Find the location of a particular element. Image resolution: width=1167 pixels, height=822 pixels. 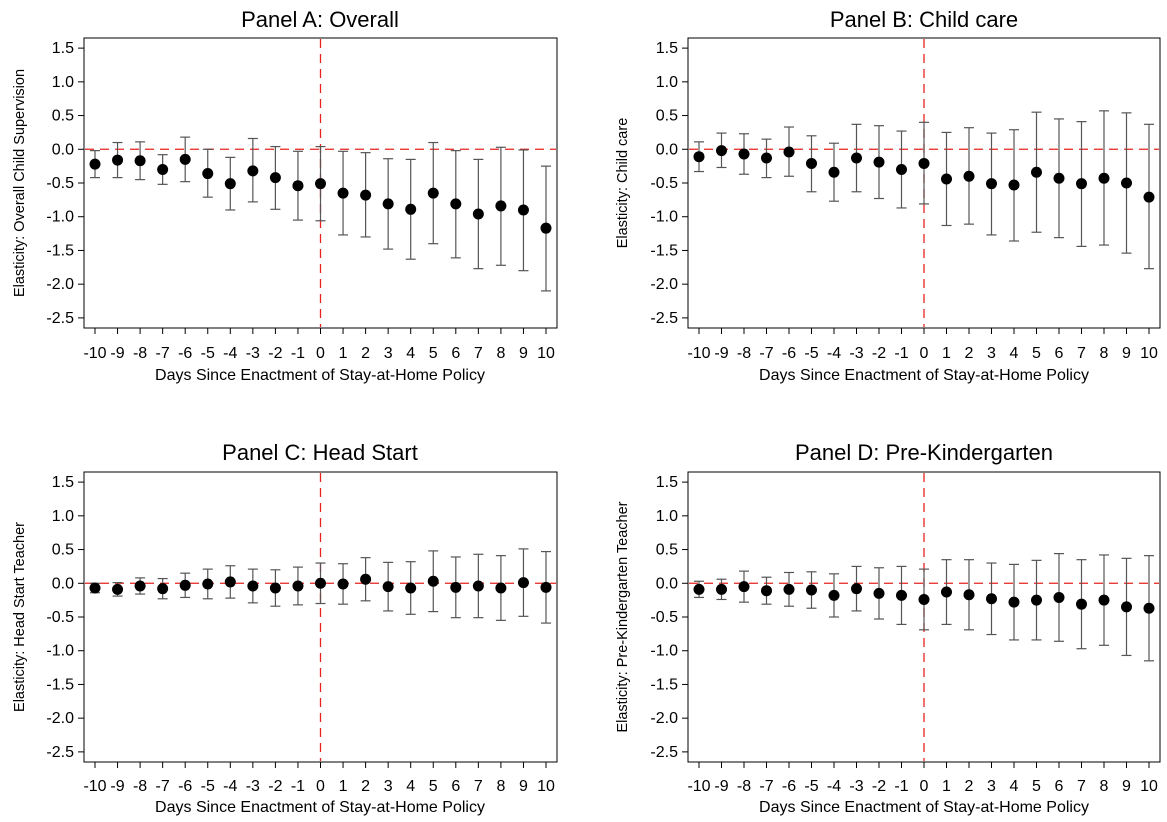

x-tick-label: 4 is located at coordinates (410, 786).